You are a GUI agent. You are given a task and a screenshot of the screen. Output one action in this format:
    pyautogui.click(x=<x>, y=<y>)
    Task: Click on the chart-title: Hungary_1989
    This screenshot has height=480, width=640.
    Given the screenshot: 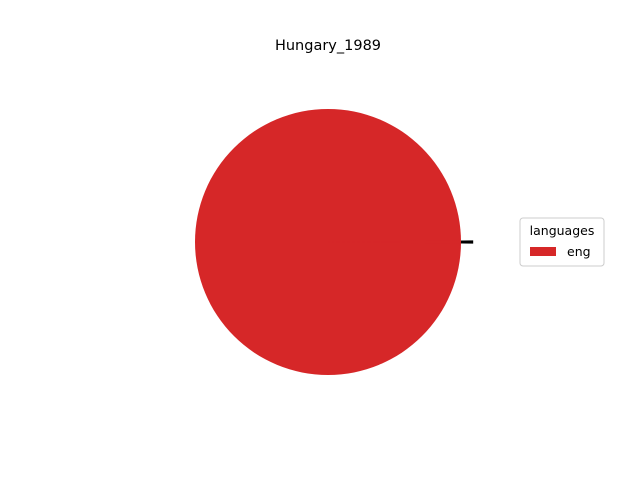 What is the action you would take?
    pyautogui.click(x=328, y=46)
    